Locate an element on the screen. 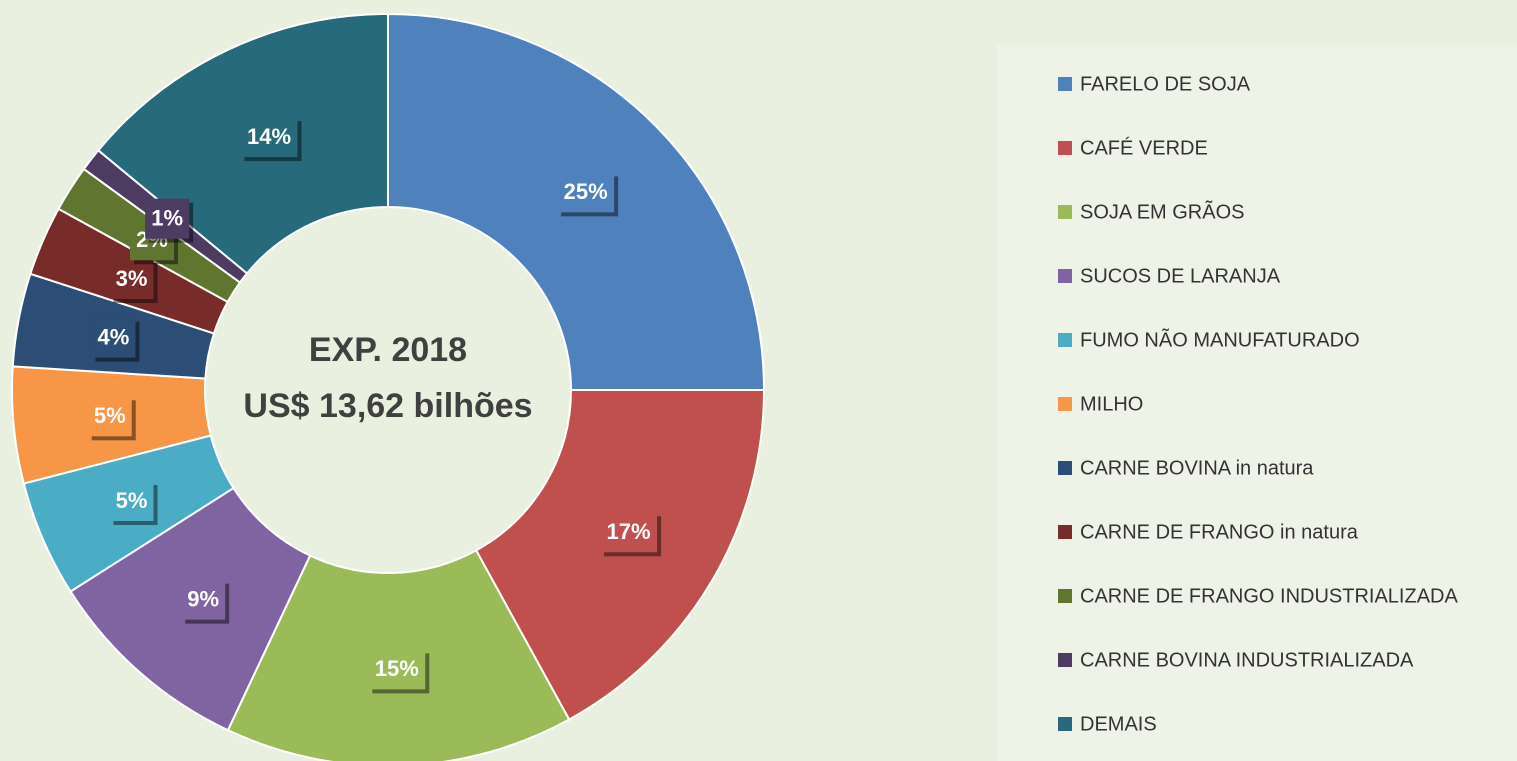  data-label: 14% is located at coordinates (269, 136).